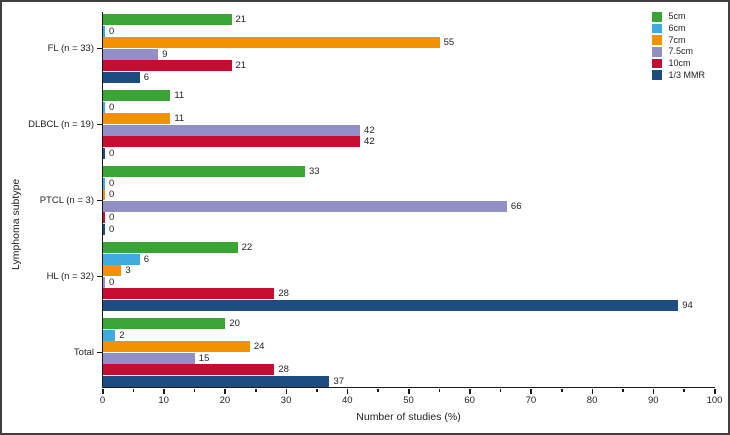 This screenshot has height=435, width=730. What do you see at coordinates (678, 52) in the screenshot?
I see `legend-item: 7.5cm` at bounding box center [678, 52].